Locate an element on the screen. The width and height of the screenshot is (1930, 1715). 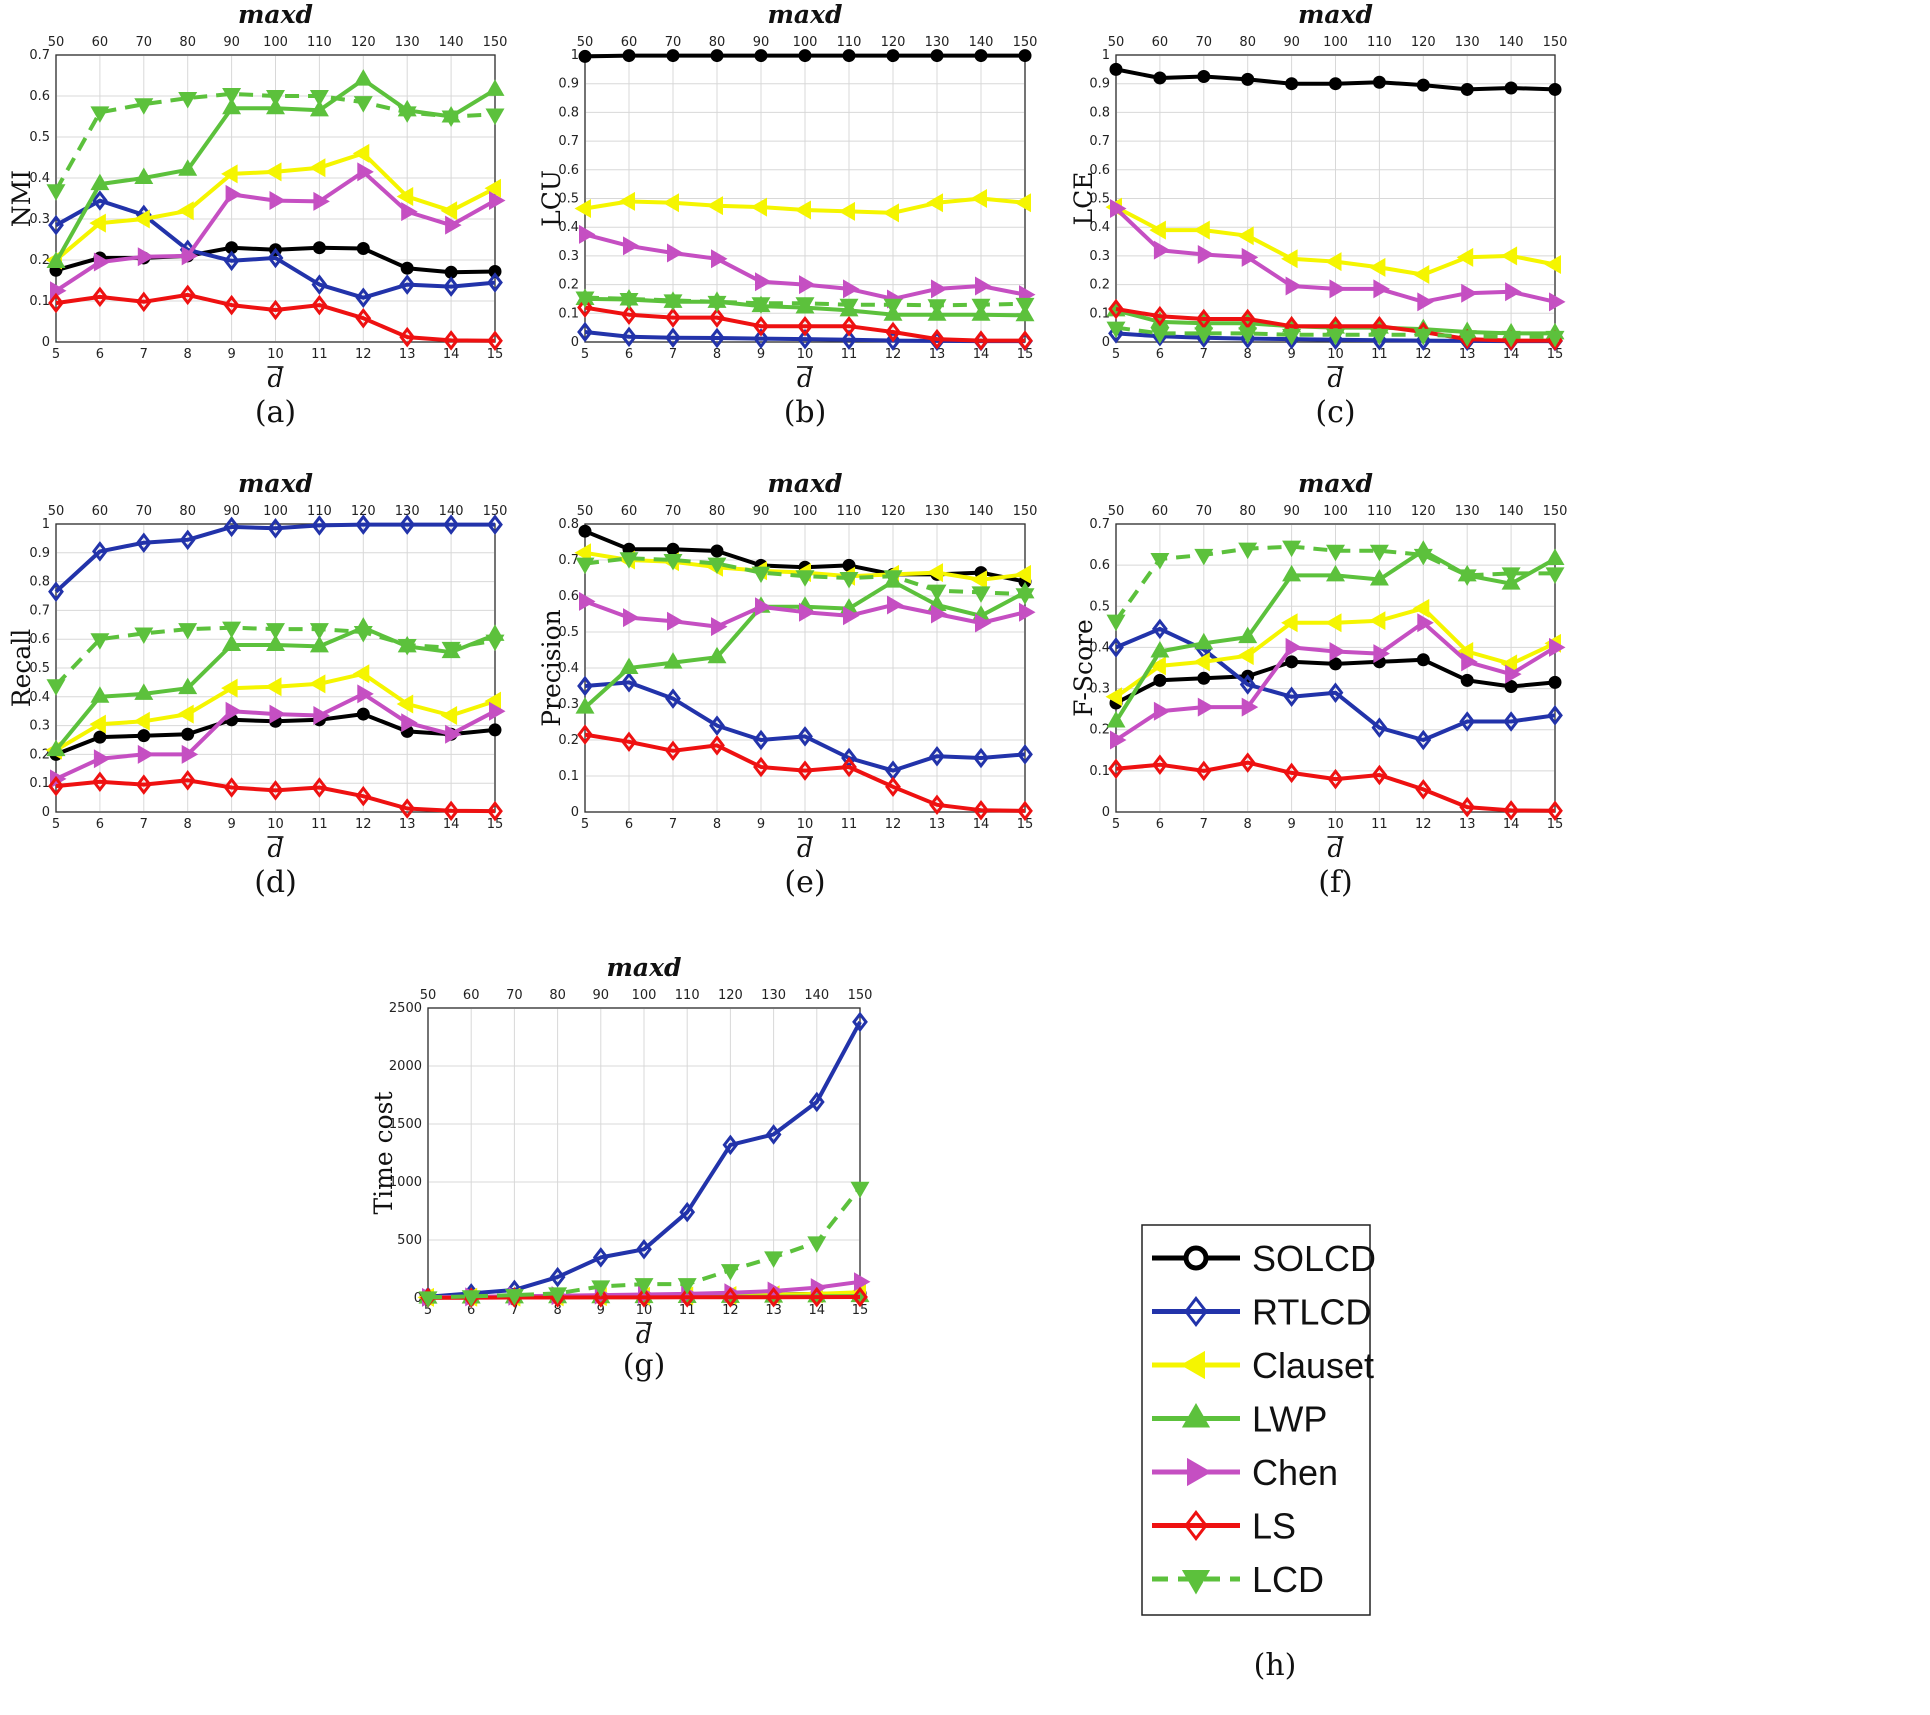
y-tick-label: 0.6 is located at coordinates (39, 96).